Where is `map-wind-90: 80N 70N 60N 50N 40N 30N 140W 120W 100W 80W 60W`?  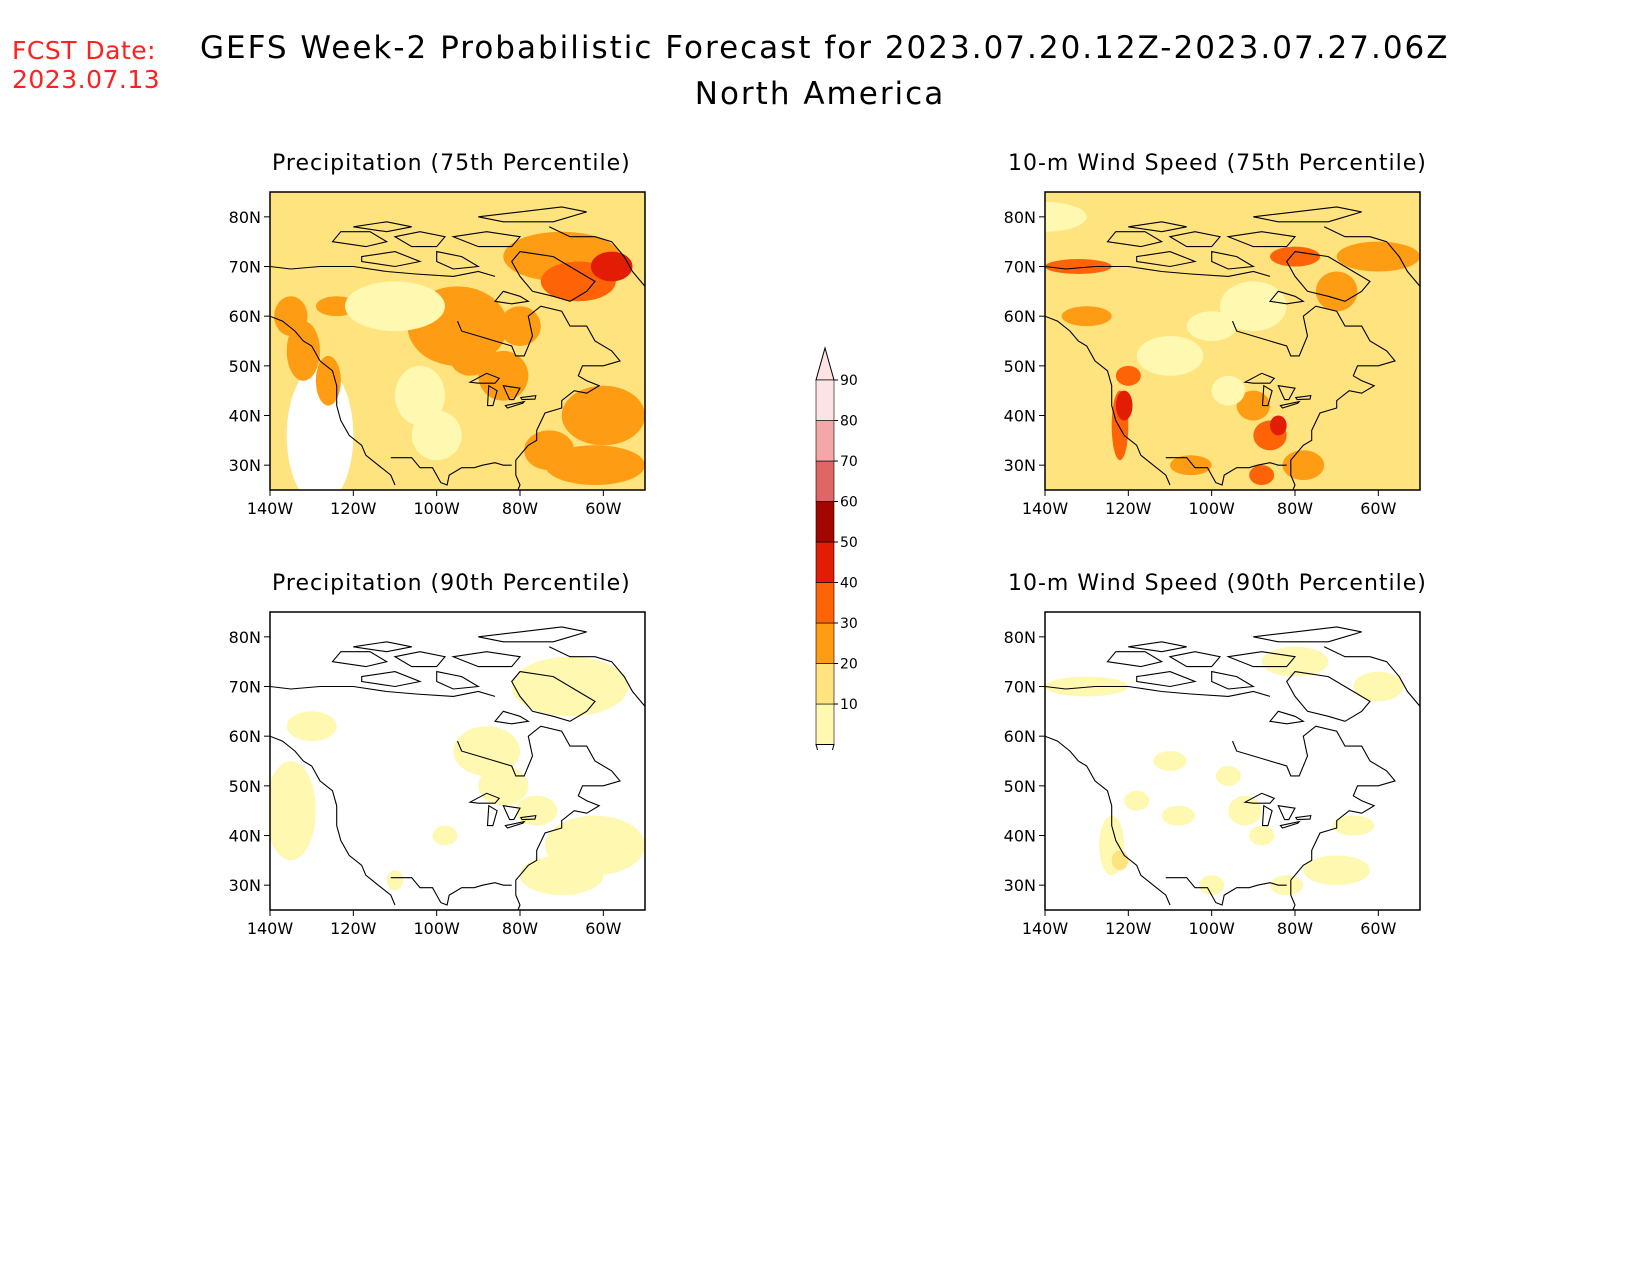 map-wind-90: 80N 70N 60N 50N 40N 30N 140W 120W 100W 80W 60W is located at coordinates (1212, 774).